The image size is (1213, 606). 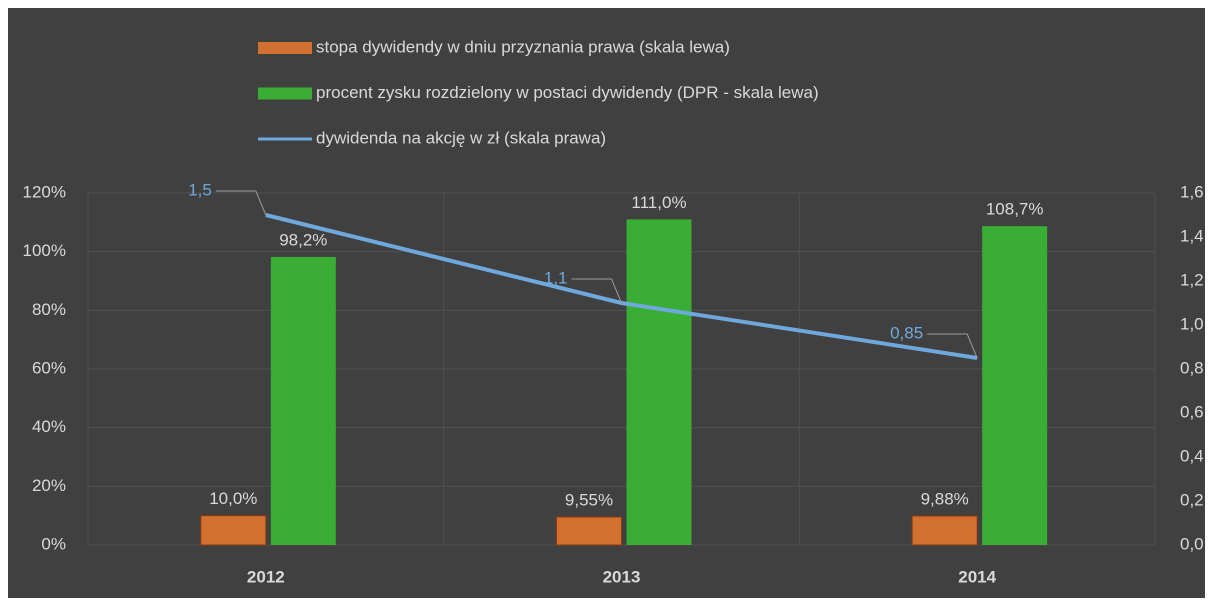 What do you see at coordinates (945, 499) in the screenshot?
I see `data-label: 9,88%` at bounding box center [945, 499].